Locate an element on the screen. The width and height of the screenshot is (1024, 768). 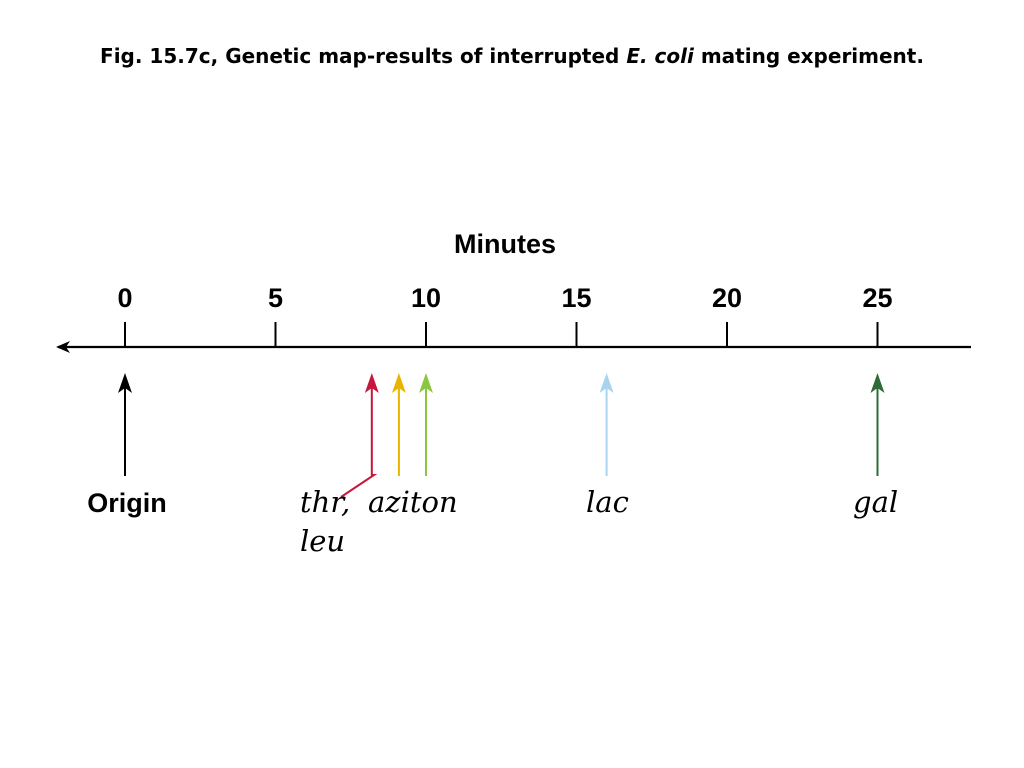
gene-label-lac: lac is located at coordinates (607, 502).